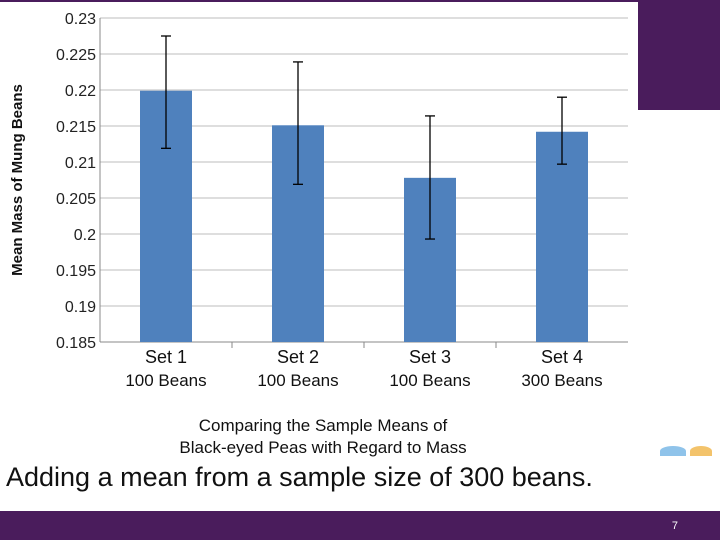 The height and width of the screenshot is (540, 720). What do you see at coordinates (674, 526) in the screenshot?
I see `page-number: 7` at bounding box center [674, 526].